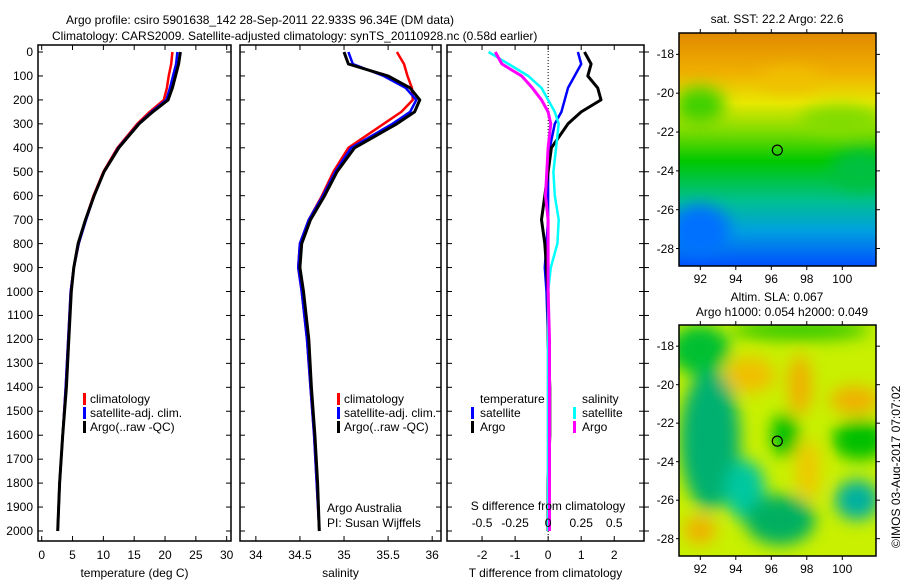 The width and height of the screenshot is (900, 580). I want to click on y-tick-label: 1400, so click(19, 387).